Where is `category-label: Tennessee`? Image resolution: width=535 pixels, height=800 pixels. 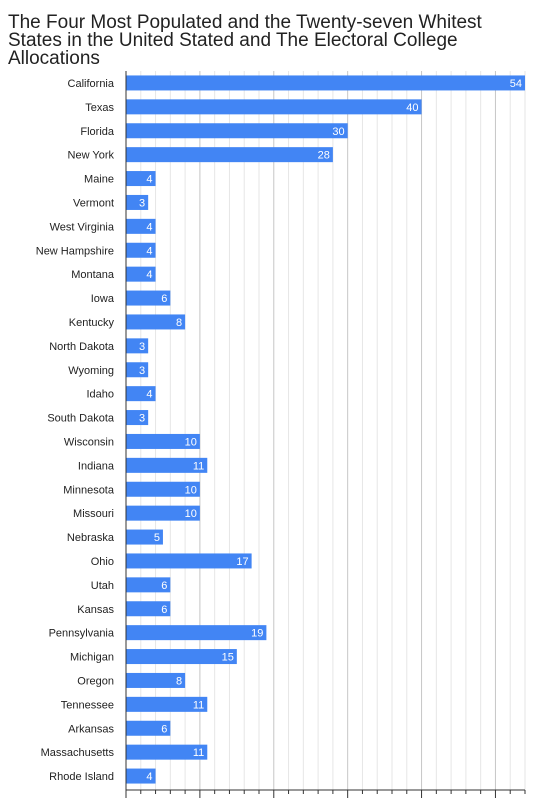
category-label: Tennessee is located at coordinates (87, 705).